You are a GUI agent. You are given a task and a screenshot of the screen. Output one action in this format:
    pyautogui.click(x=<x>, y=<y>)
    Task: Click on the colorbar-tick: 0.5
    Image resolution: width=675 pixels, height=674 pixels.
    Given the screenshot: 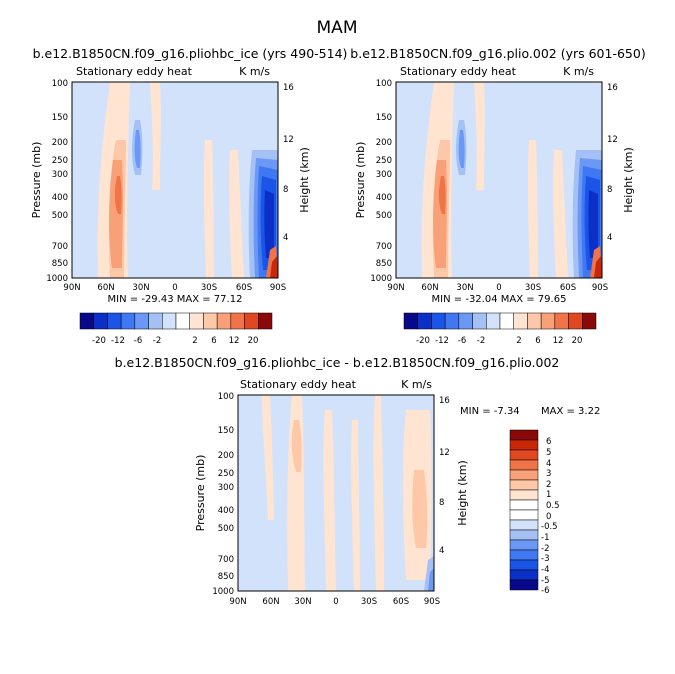 What is the action you would take?
    pyautogui.click(x=553, y=506)
    